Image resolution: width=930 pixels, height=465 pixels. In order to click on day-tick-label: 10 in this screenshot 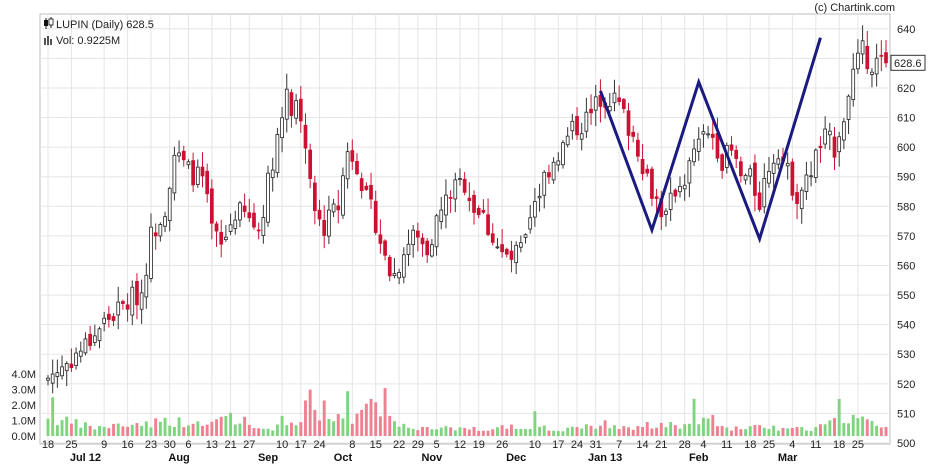, I will do `click(282, 445)`.